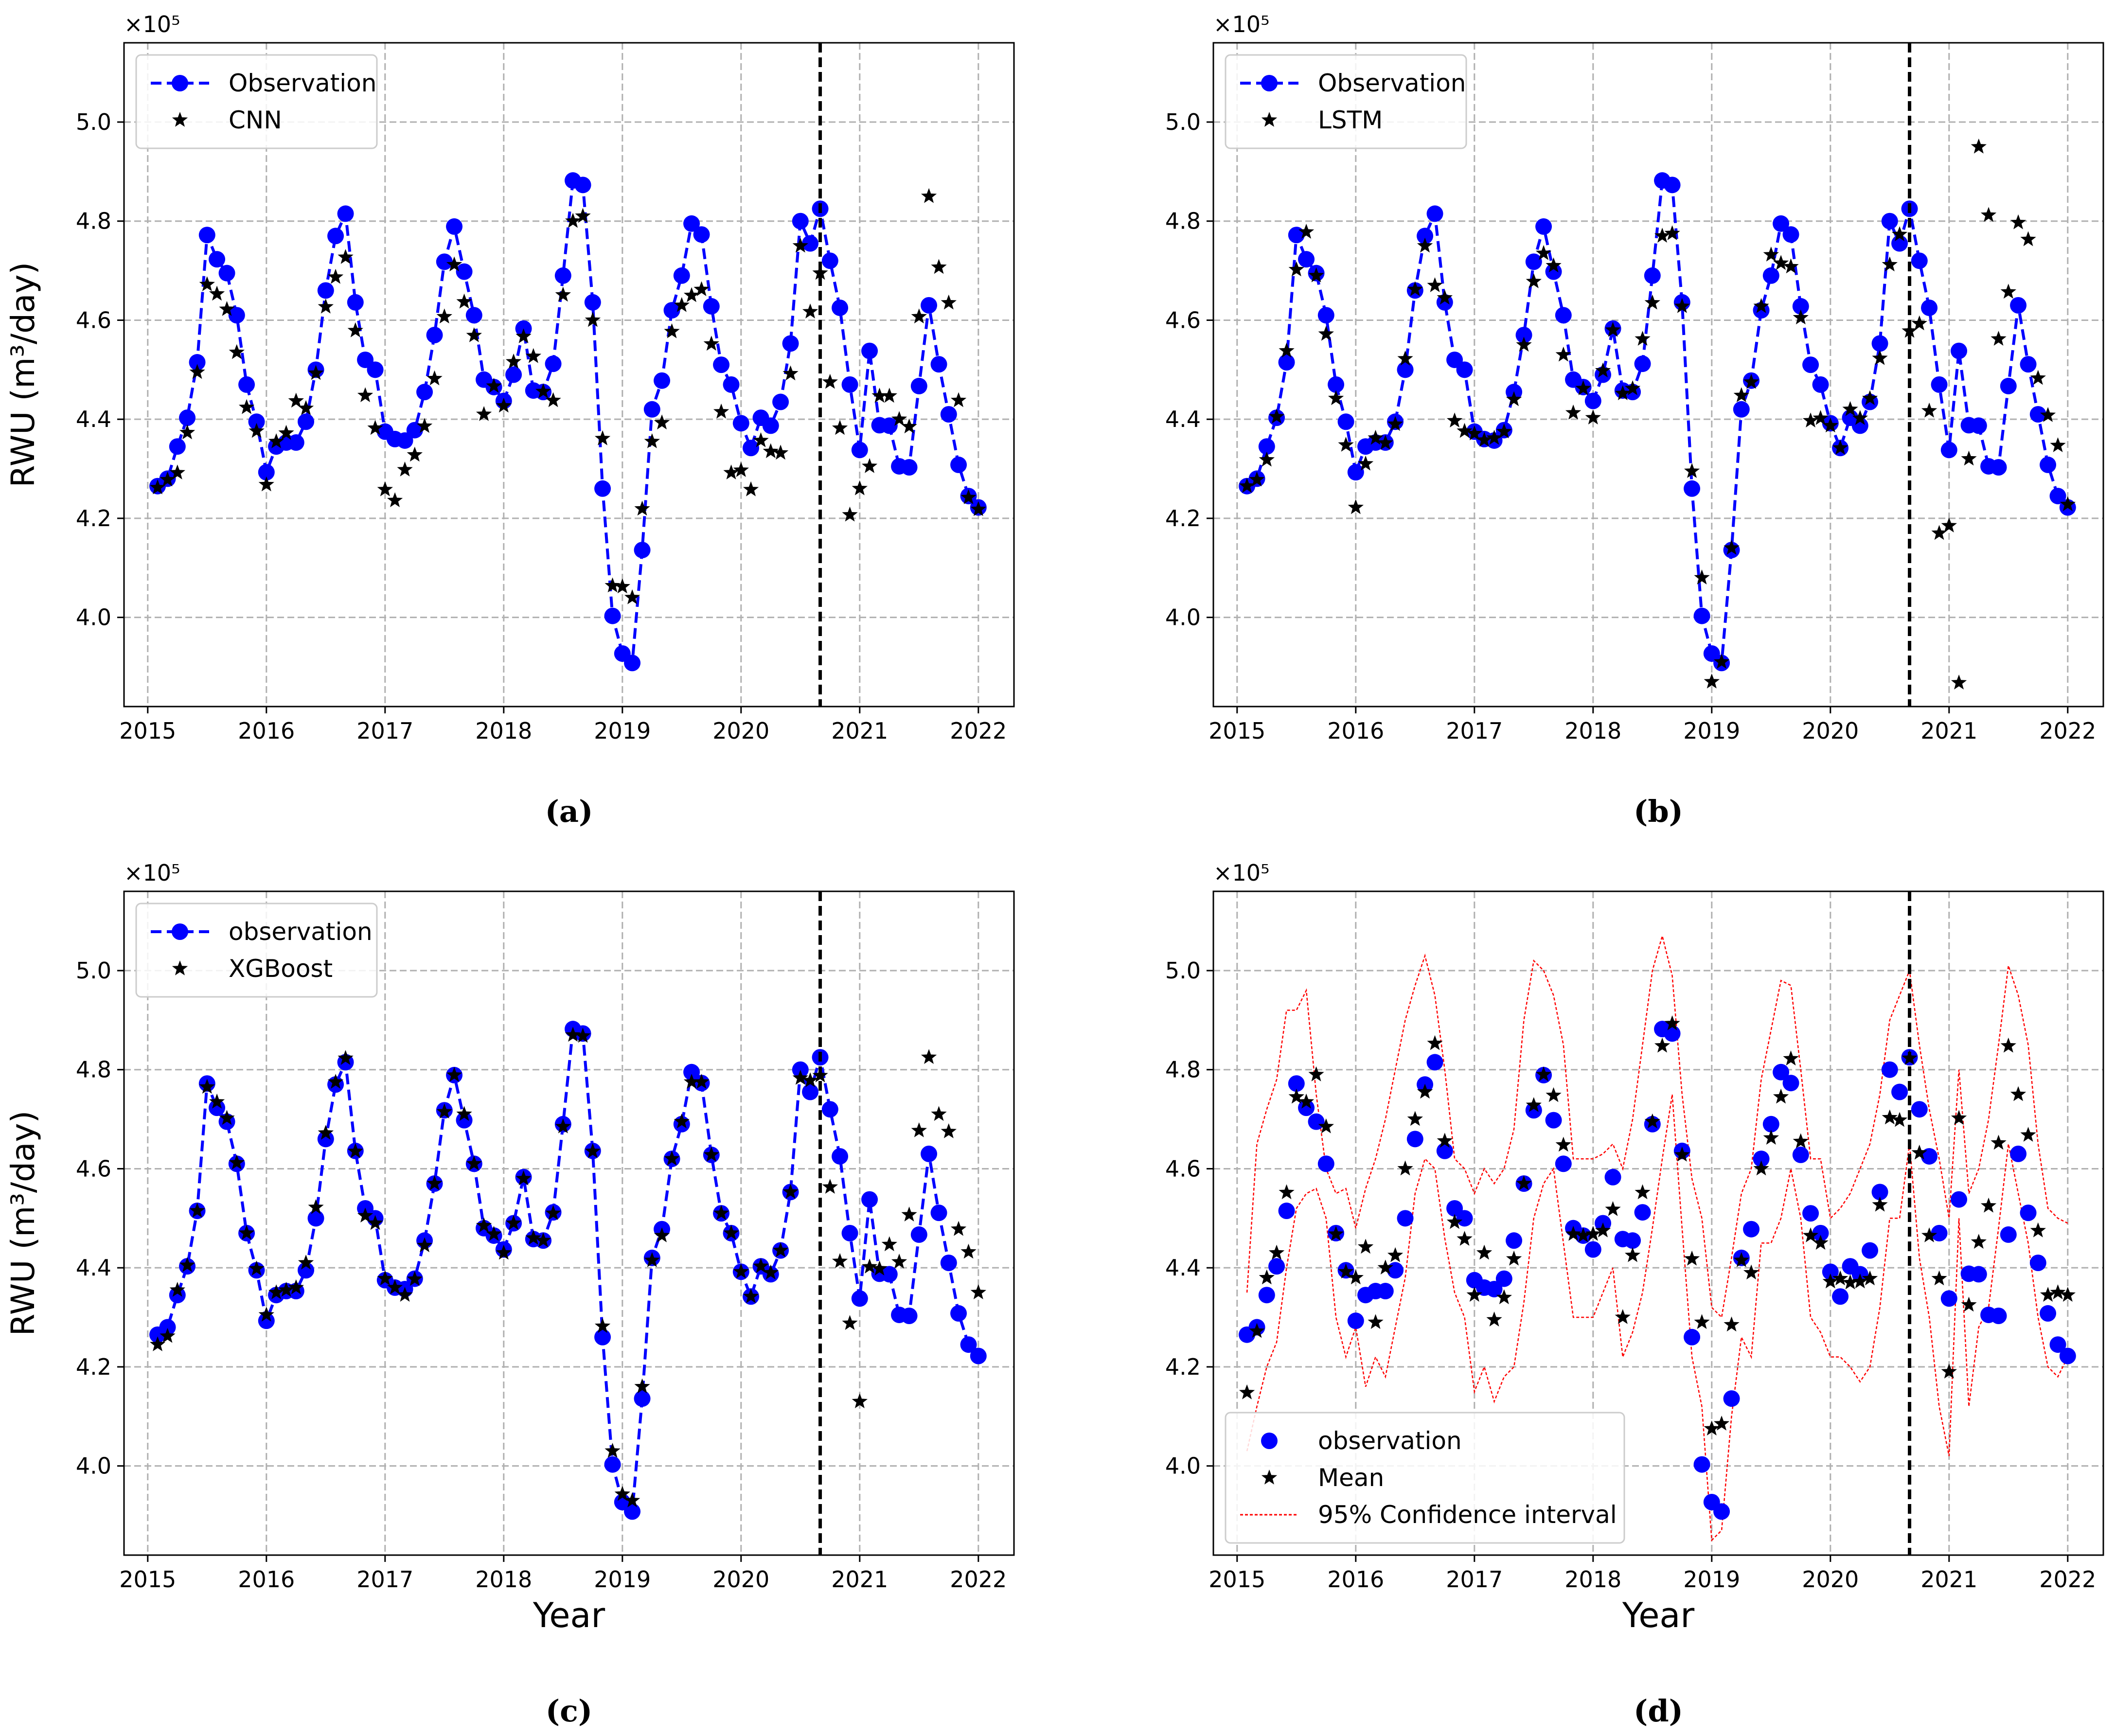 The width and height of the screenshot is (2115, 1736). What do you see at coordinates (2067, 1579) in the screenshot?
I see `x-tick-label: 2022` at bounding box center [2067, 1579].